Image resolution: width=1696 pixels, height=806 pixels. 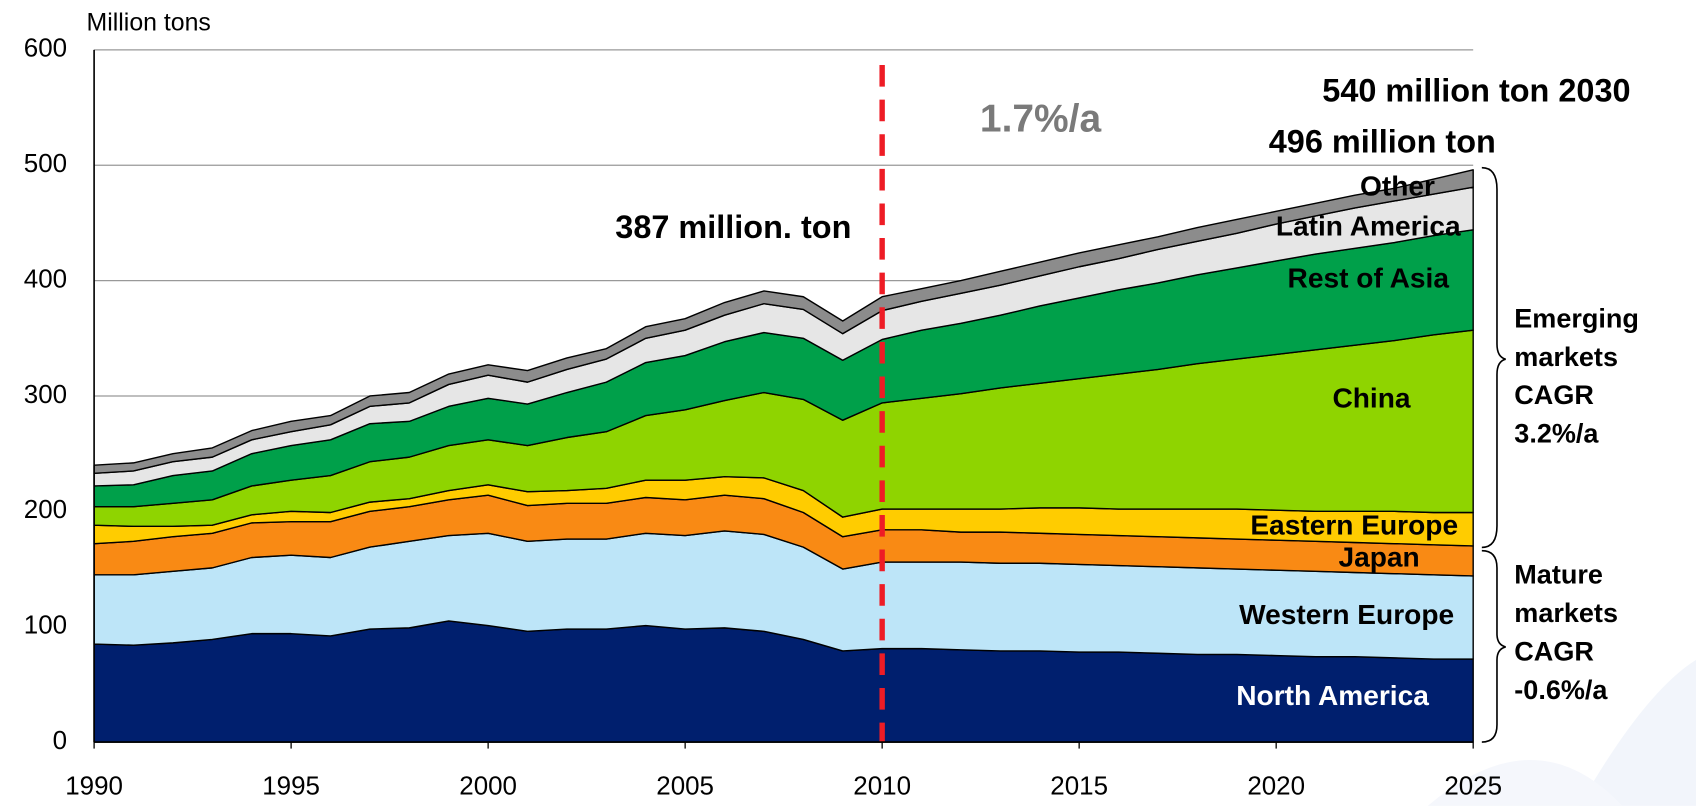 What do you see at coordinates (94, 786) in the screenshot?
I see `x-tick-label: 1990` at bounding box center [94, 786].